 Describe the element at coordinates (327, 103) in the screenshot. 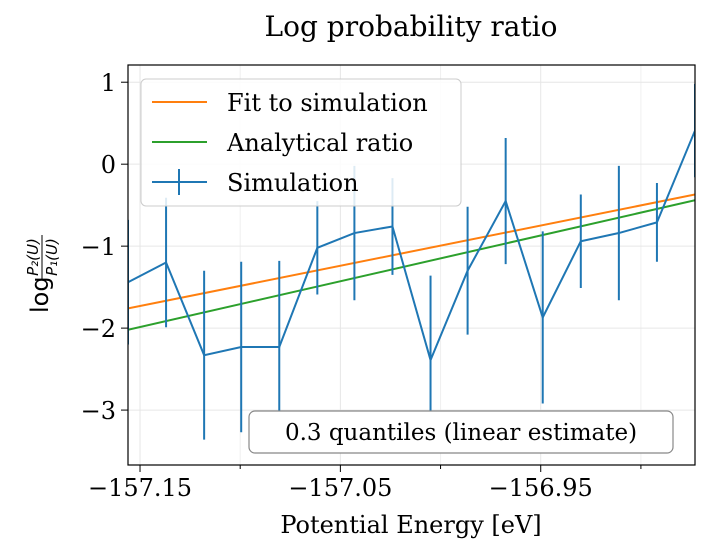

I see `legend-label-fit: Fit to simulation` at that location.